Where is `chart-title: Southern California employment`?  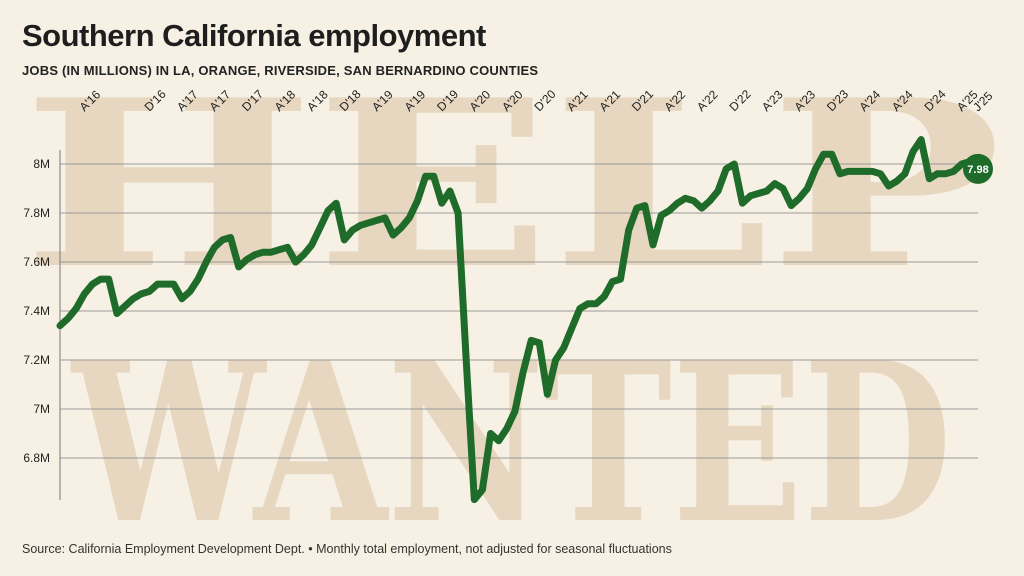 chart-title: Southern California employment is located at coordinates (254, 35).